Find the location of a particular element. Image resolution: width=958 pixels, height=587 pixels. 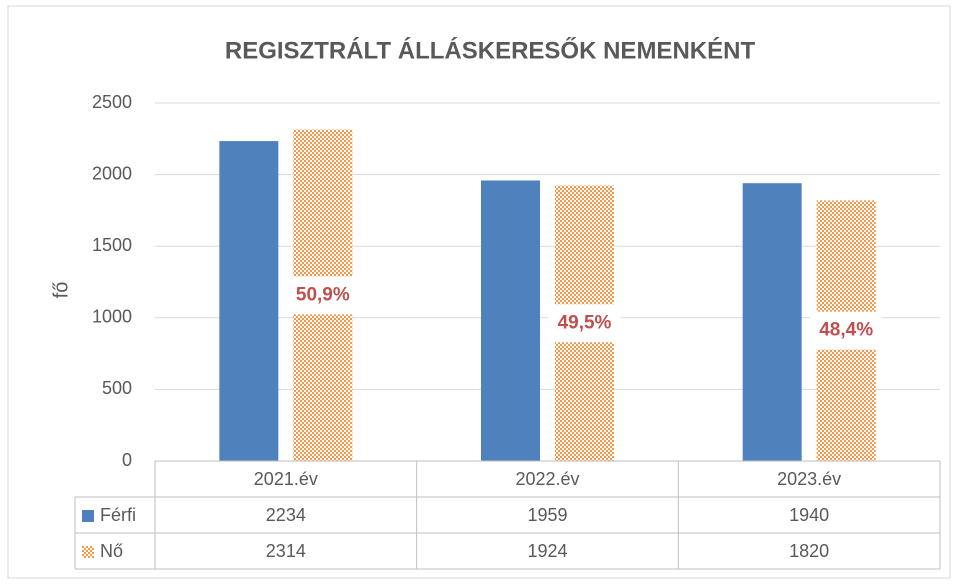

x-tick-label: 2021.év is located at coordinates (286, 479).